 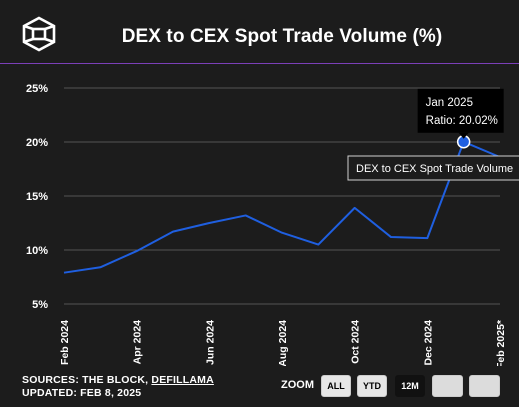 I want to click on tooltip-date: Jan 2025, so click(x=449, y=103).